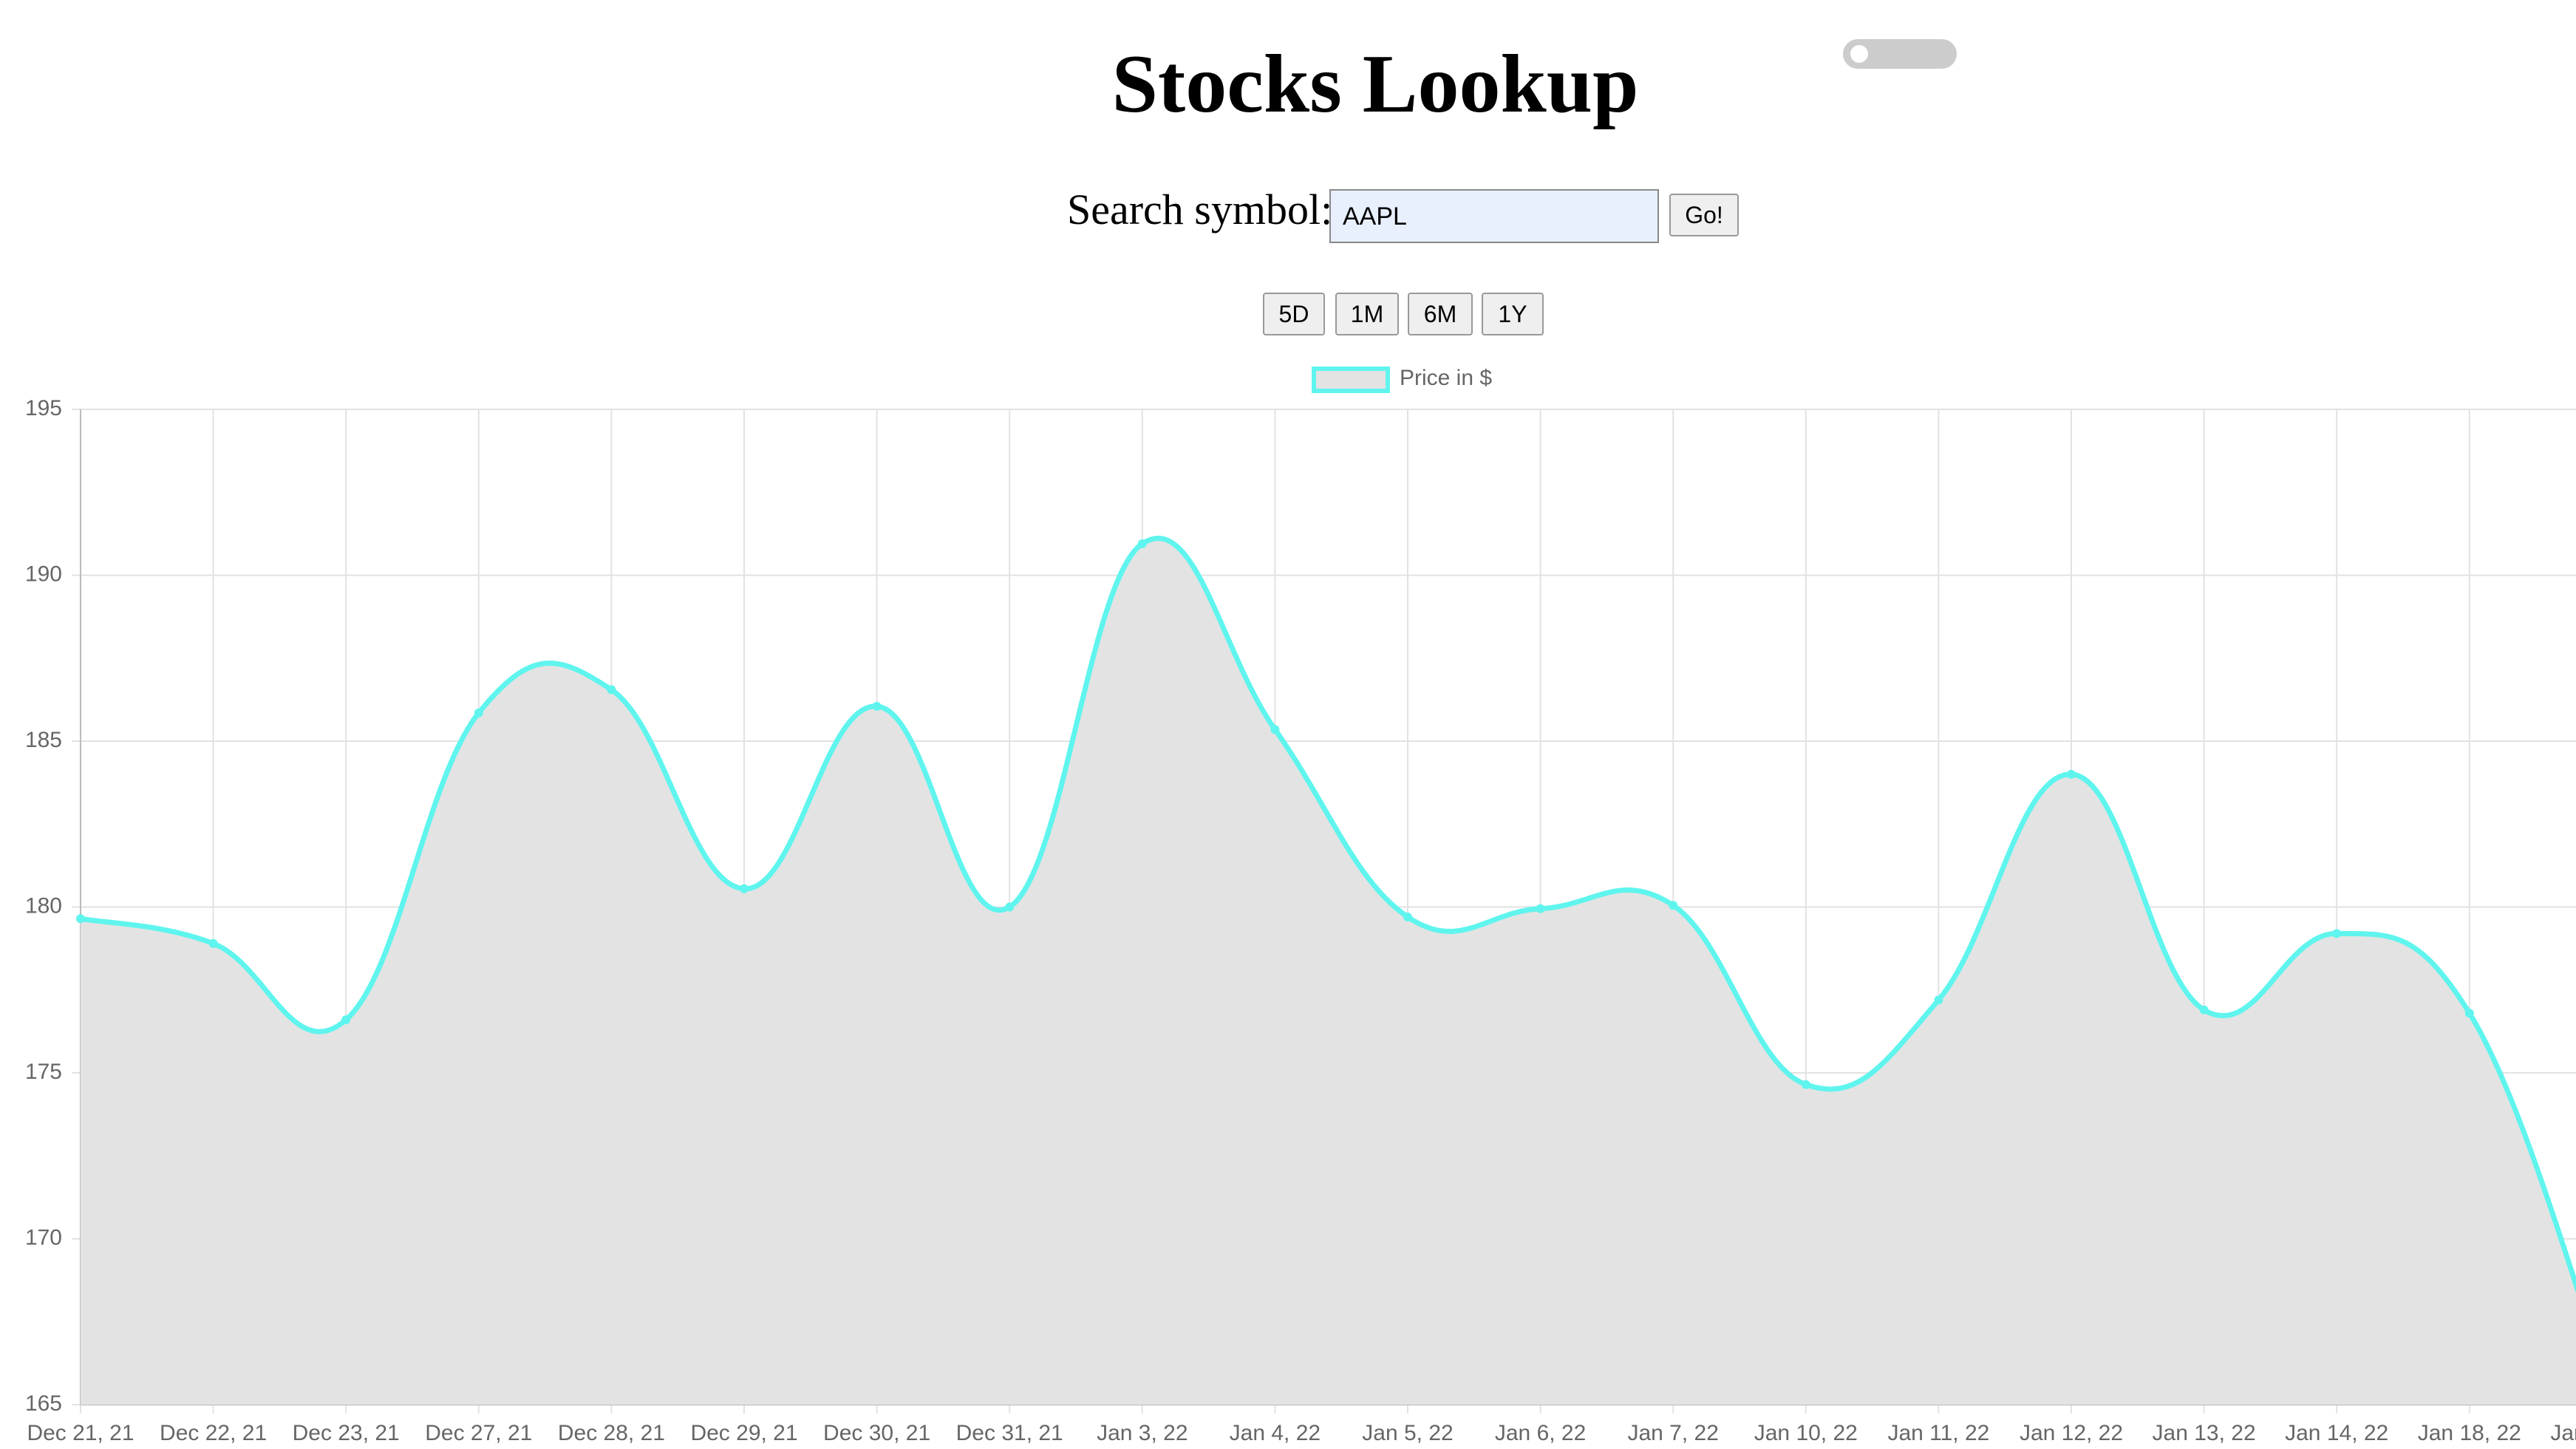  Describe the element at coordinates (1938, 1433) in the screenshot. I see `x-tick-label: Jan 11, 22` at that location.